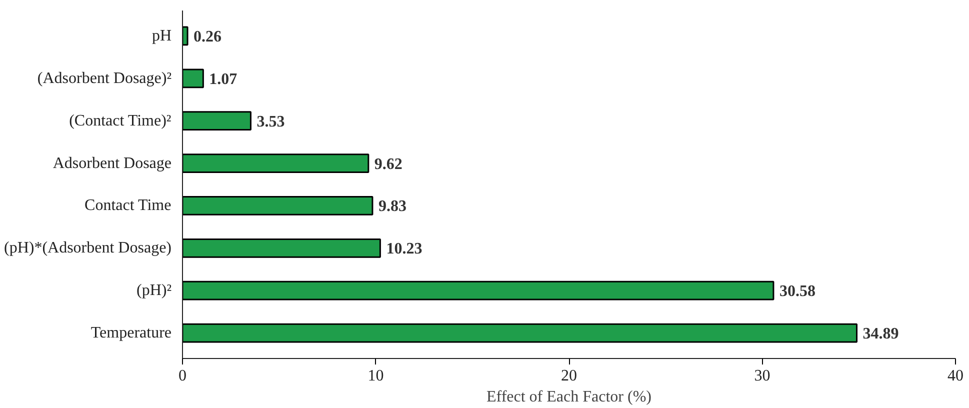 This screenshot has height=408, width=969. What do you see at coordinates (154, 291) in the screenshot?
I see `y-tick-label: (pH)²` at bounding box center [154, 291].